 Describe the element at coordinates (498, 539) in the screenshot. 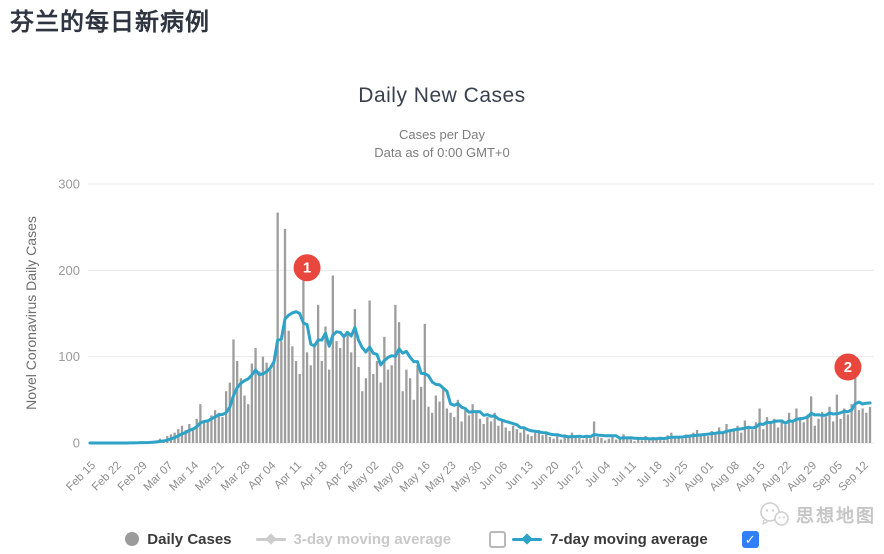

I see `3day-ma-checkbox` at that location.